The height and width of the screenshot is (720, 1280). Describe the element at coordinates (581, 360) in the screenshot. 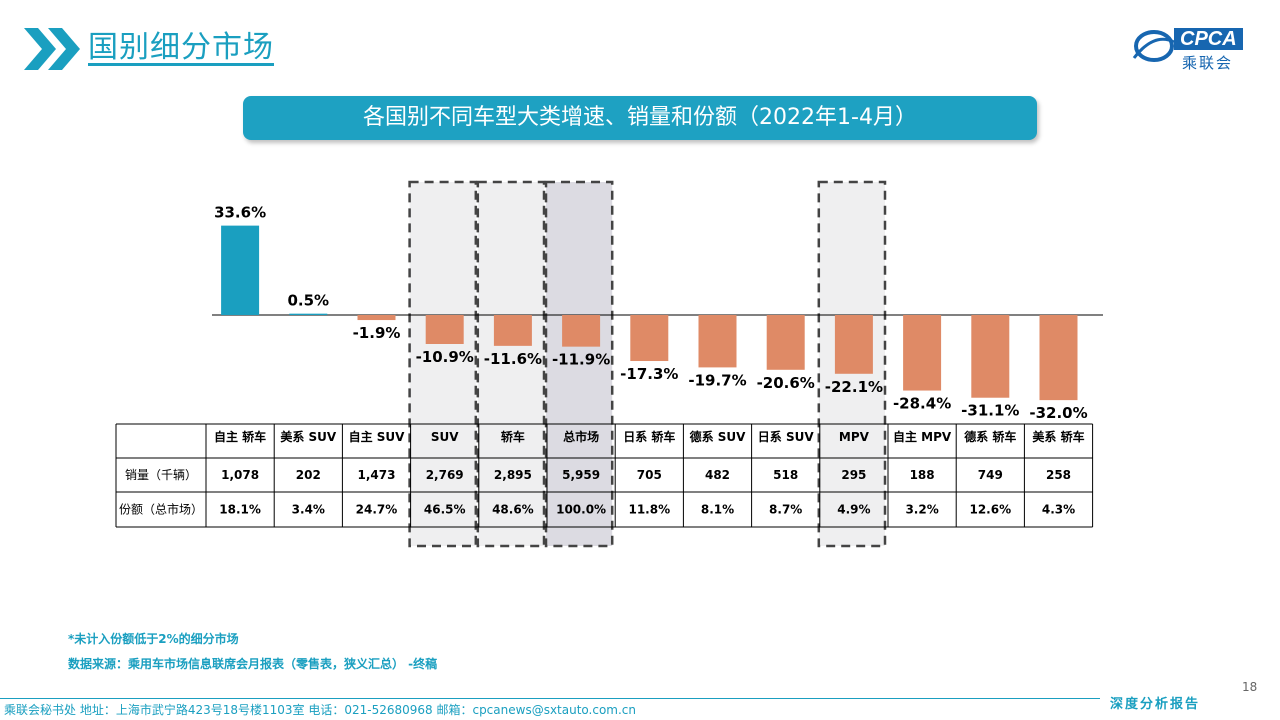

I see `bar-value-label-总市场: -11.9%` at that location.